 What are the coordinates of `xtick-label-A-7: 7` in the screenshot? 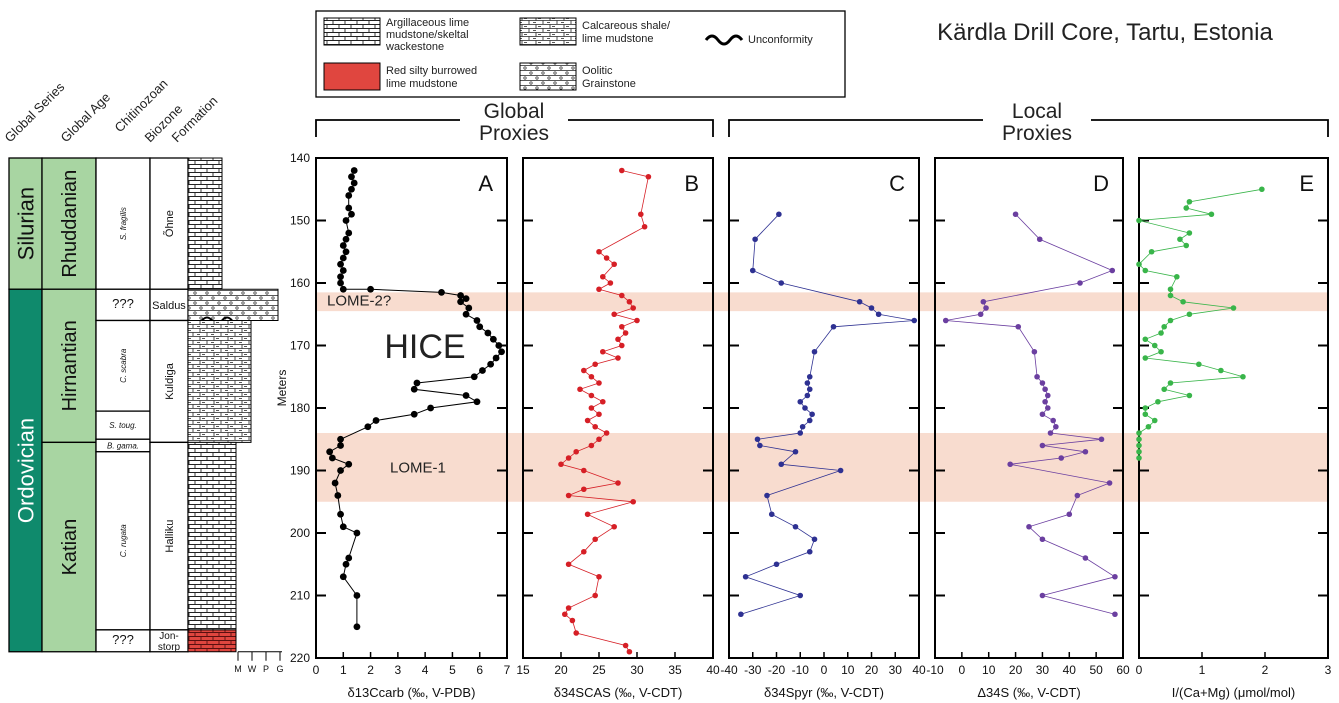 It's located at (507, 670).